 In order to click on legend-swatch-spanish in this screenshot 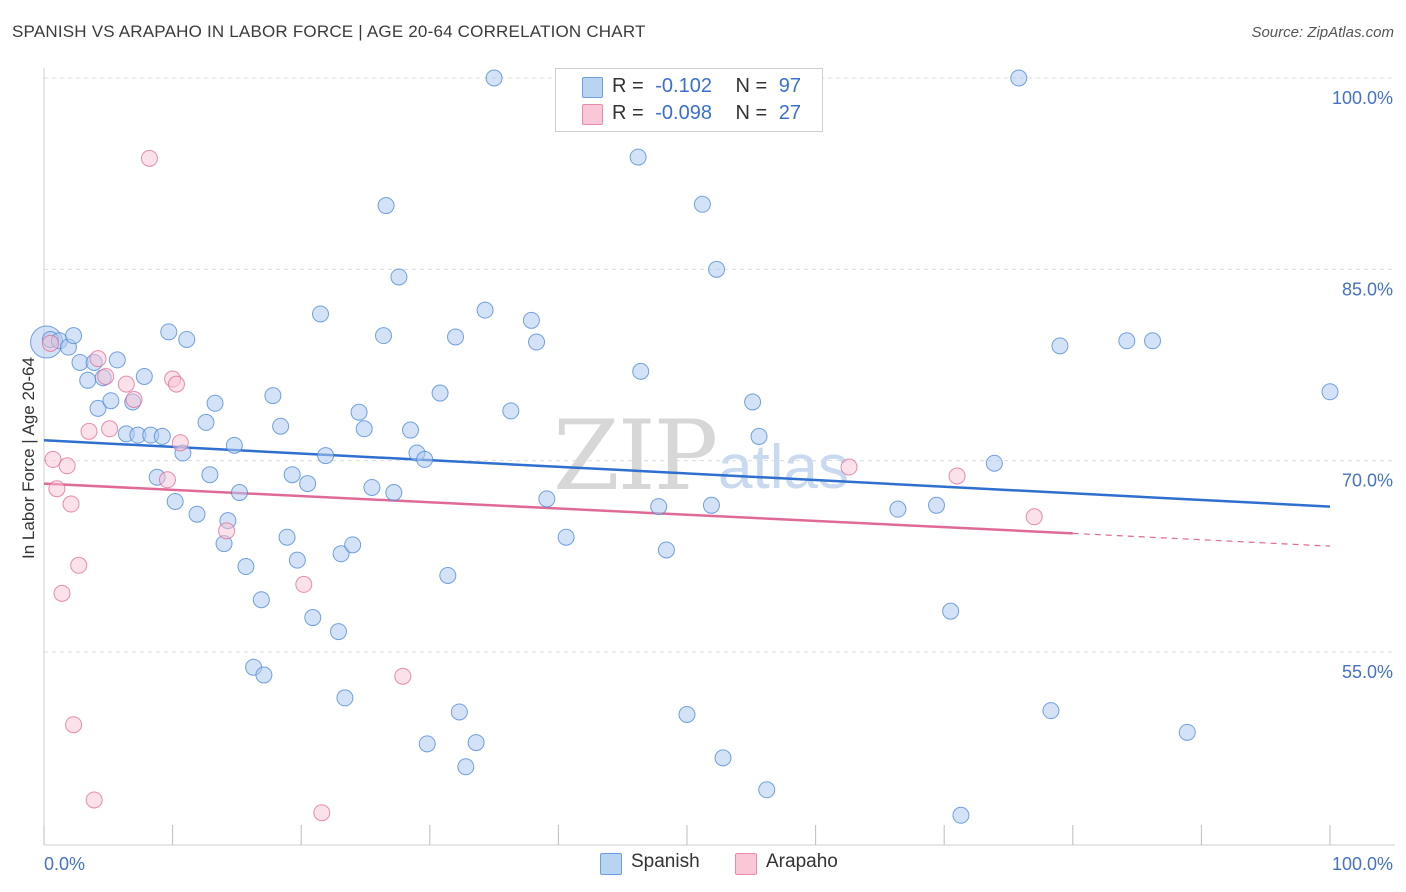, I will do `click(592, 87)`.